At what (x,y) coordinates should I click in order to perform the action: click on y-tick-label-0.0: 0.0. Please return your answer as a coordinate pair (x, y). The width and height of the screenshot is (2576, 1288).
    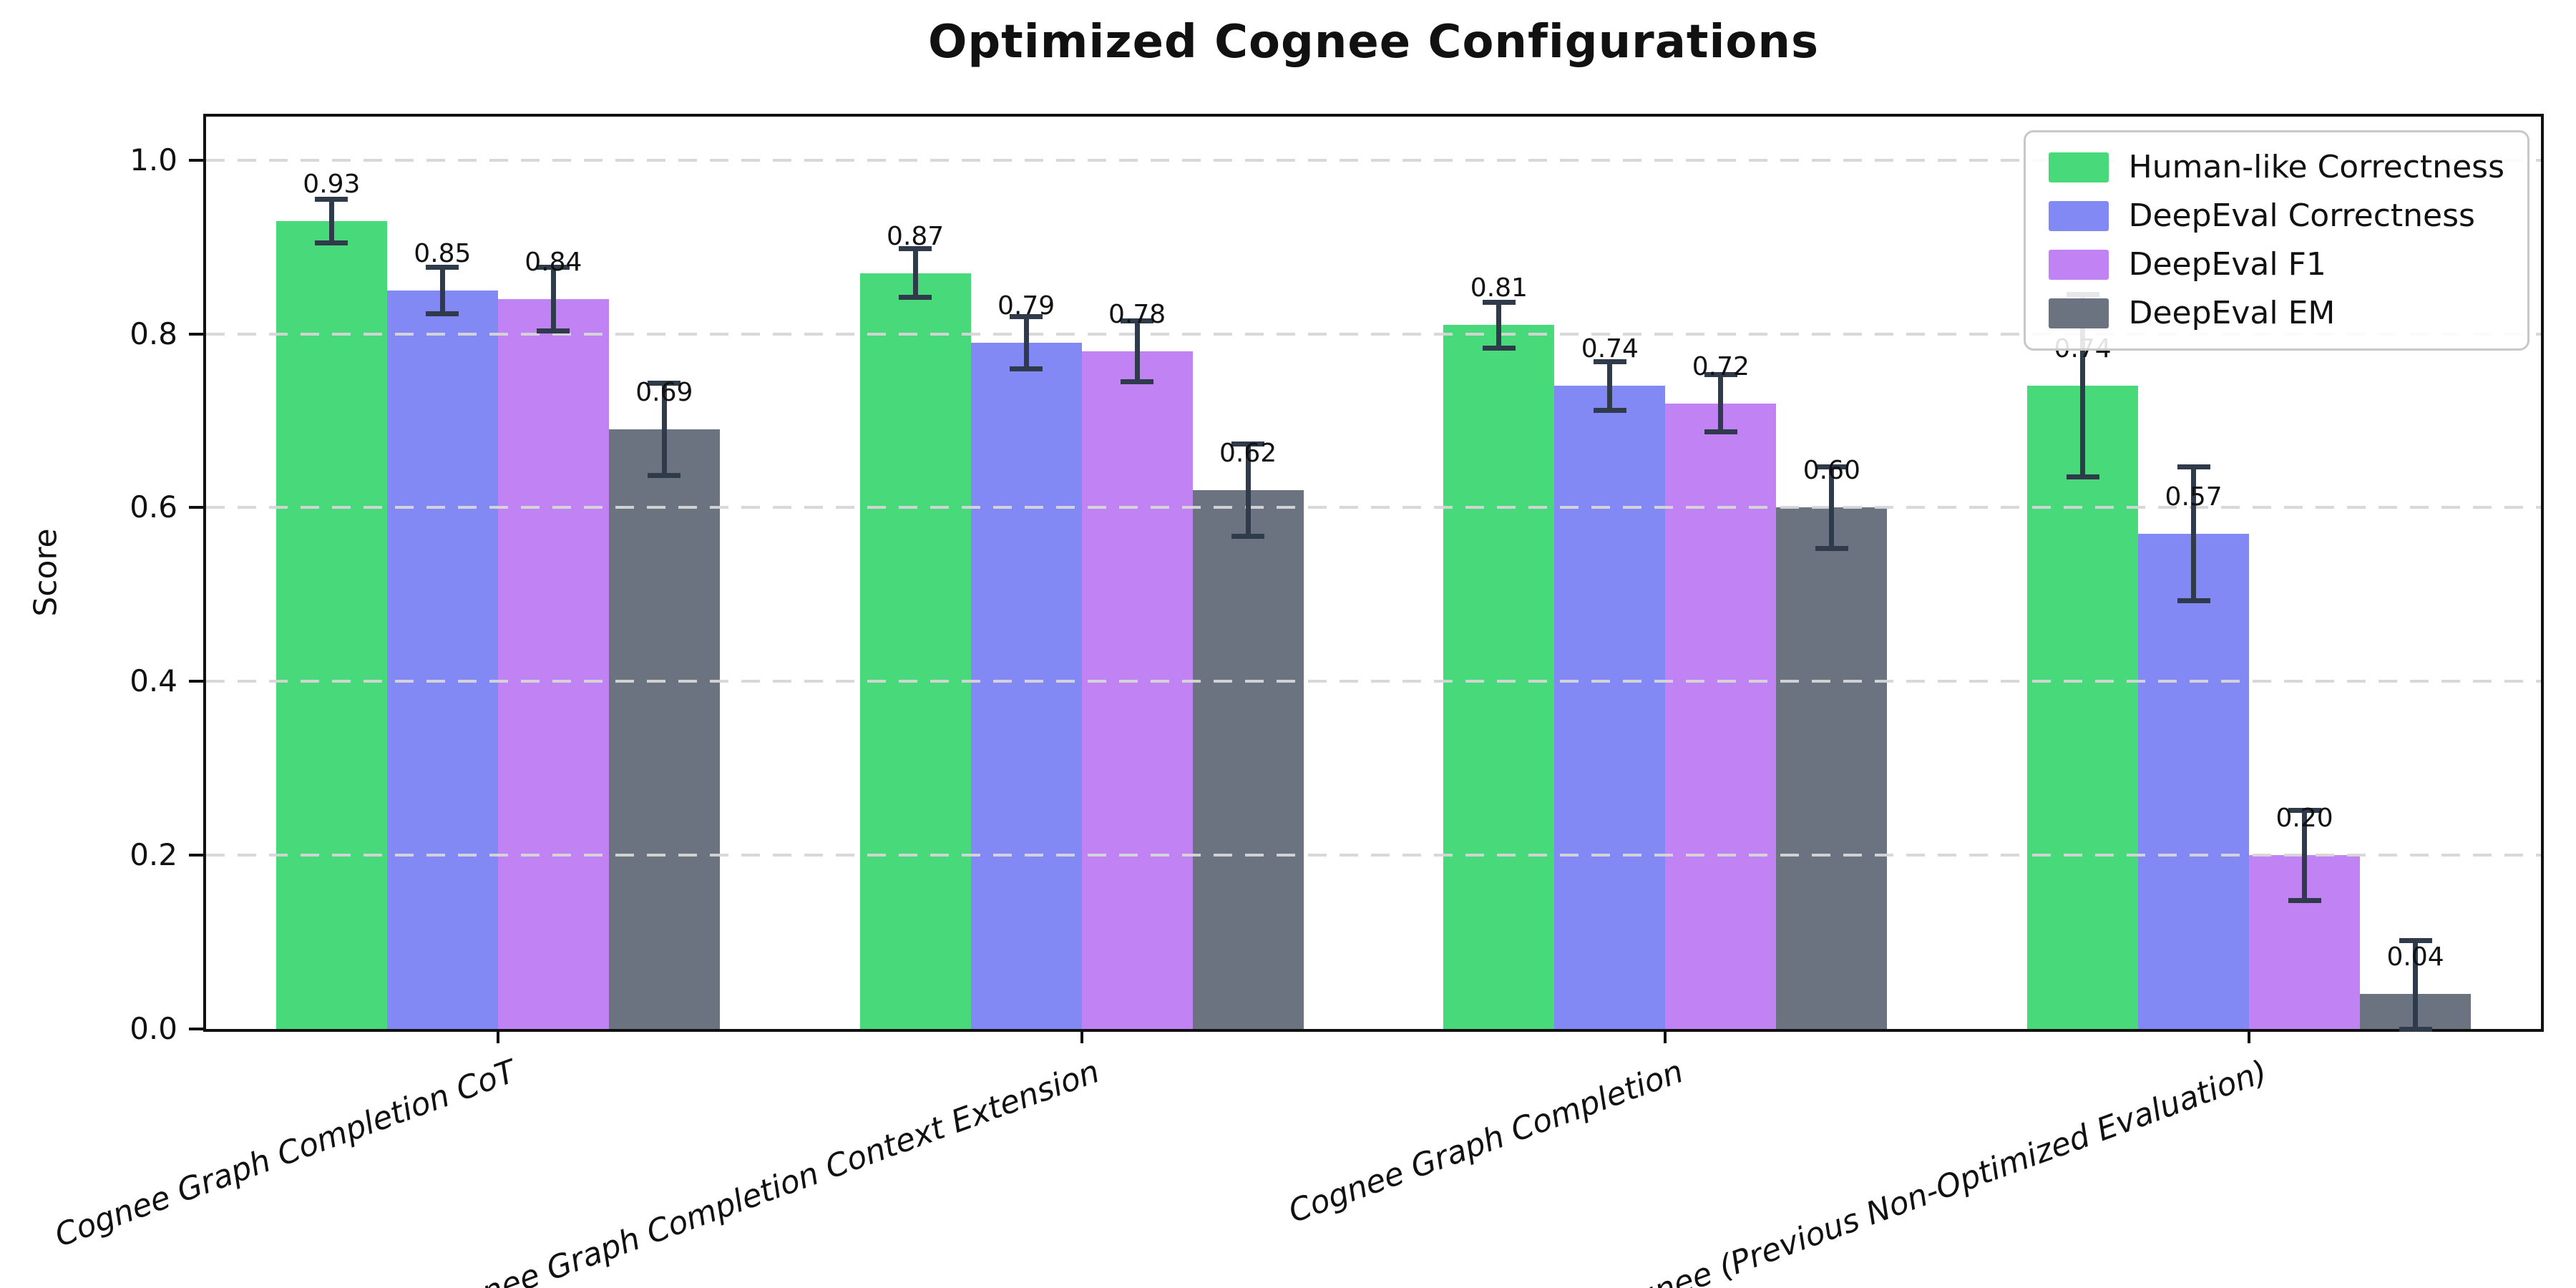
    Looking at the image, I should click on (153, 1028).